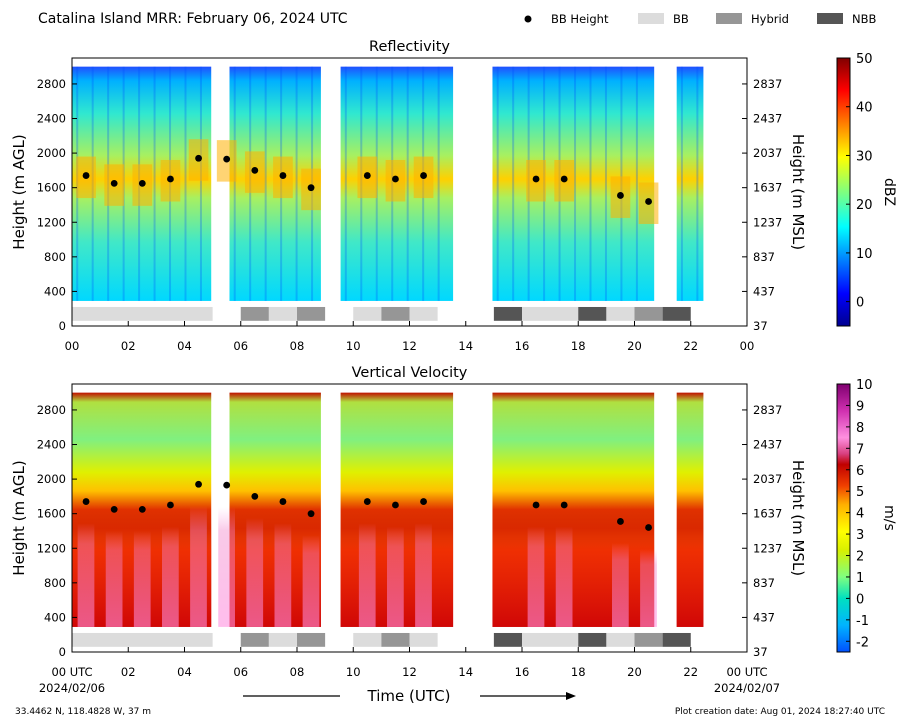 This screenshot has width=900, height=725. Describe the element at coordinates (128, 672) in the screenshot. I see `x-tick-label: 02` at that location.